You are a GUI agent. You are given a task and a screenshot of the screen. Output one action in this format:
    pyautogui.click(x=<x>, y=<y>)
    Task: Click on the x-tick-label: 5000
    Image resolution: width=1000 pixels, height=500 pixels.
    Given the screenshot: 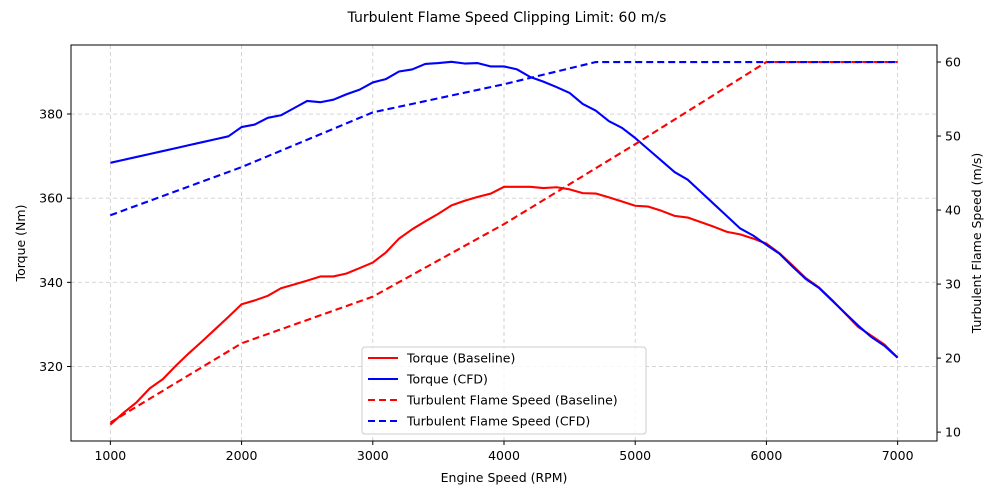 What is the action you would take?
    pyautogui.click(x=635, y=455)
    